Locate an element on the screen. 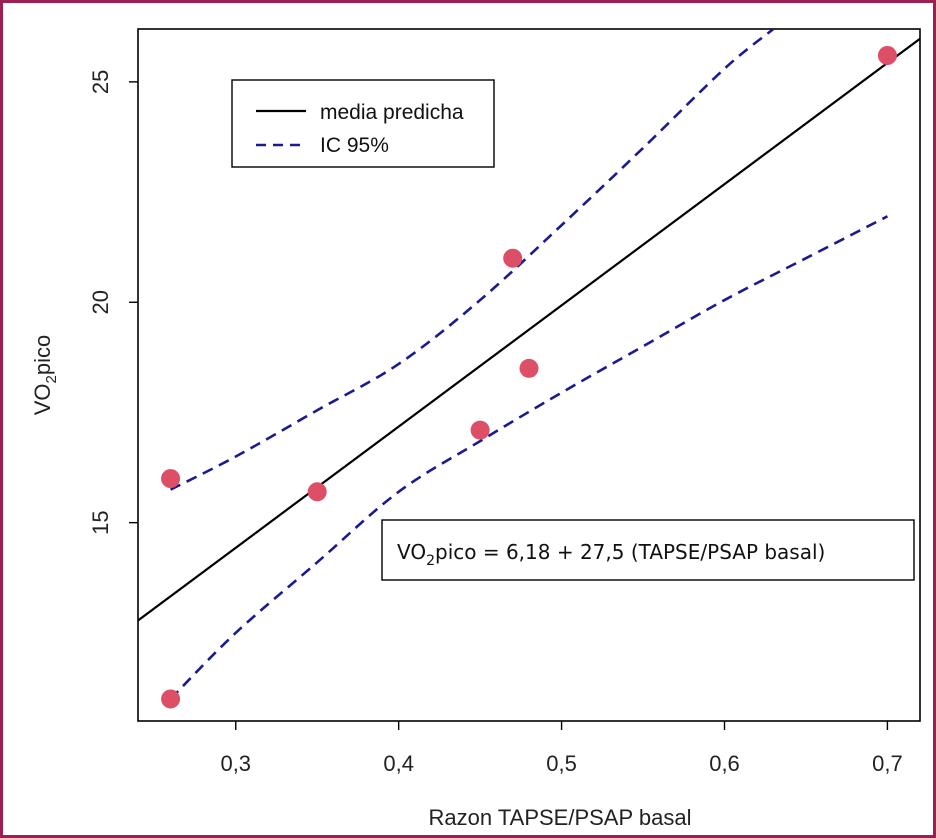 The width and height of the screenshot is (936, 838). equation-box is located at coordinates (648, 550).